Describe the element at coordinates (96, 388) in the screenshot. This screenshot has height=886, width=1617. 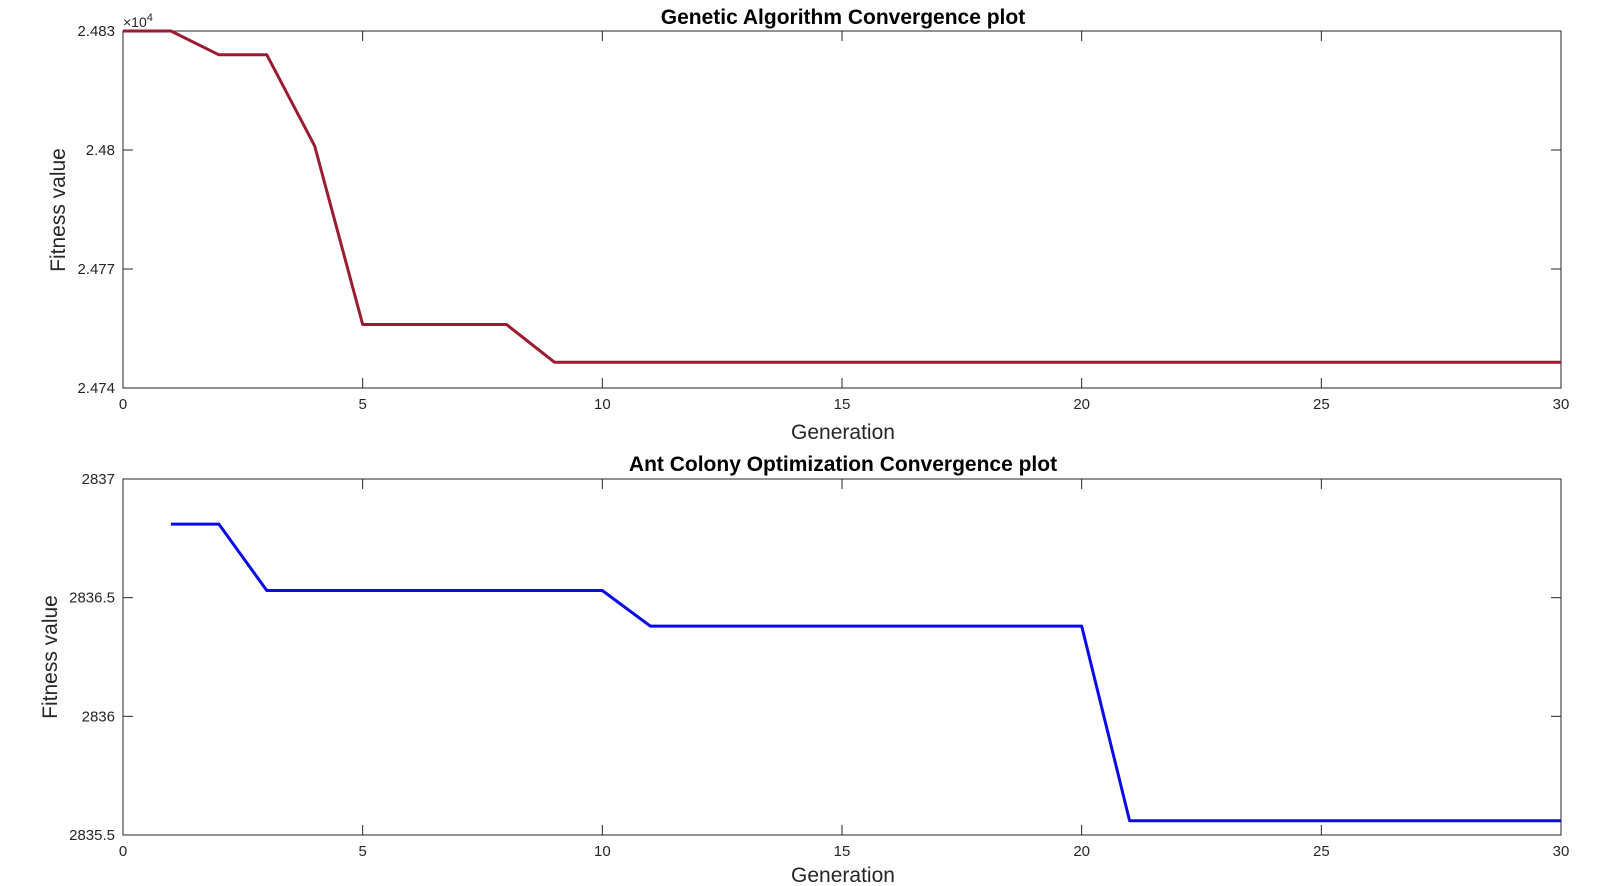
I see `ga-y-tick-label: 2.474` at that location.